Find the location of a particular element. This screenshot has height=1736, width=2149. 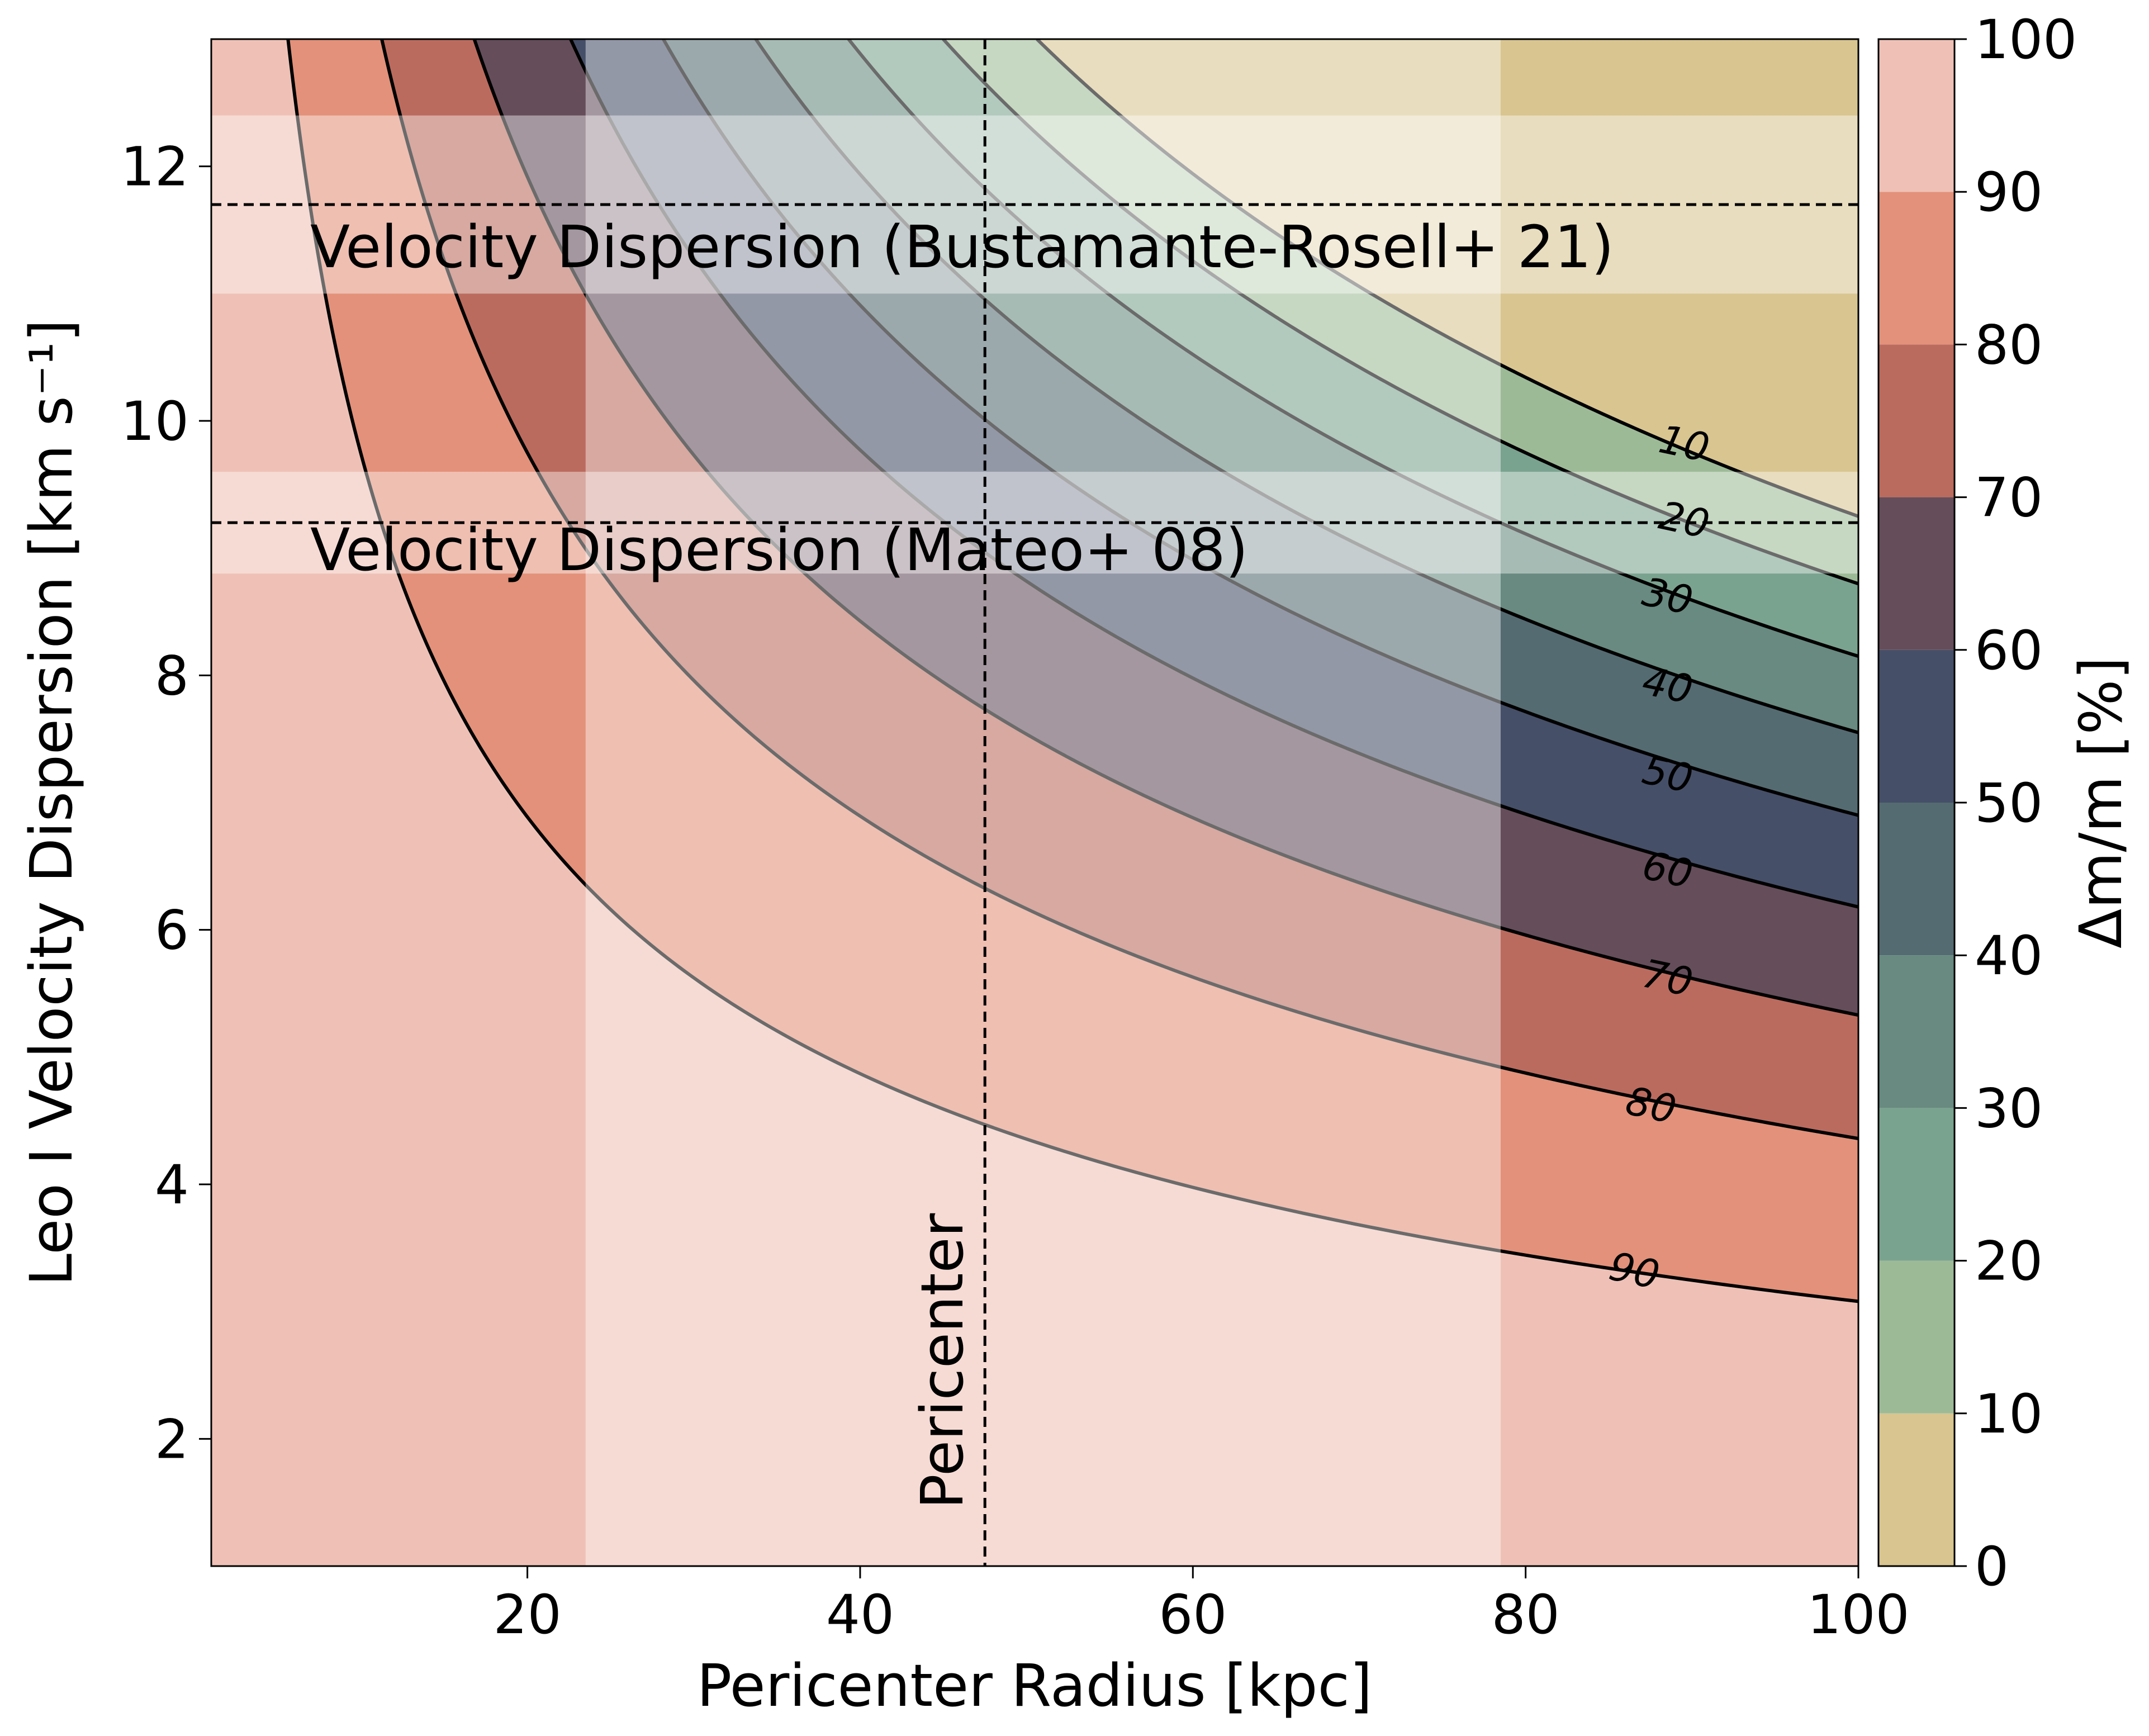

contour-label-40: 40 is located at coordinates (1668, 685).